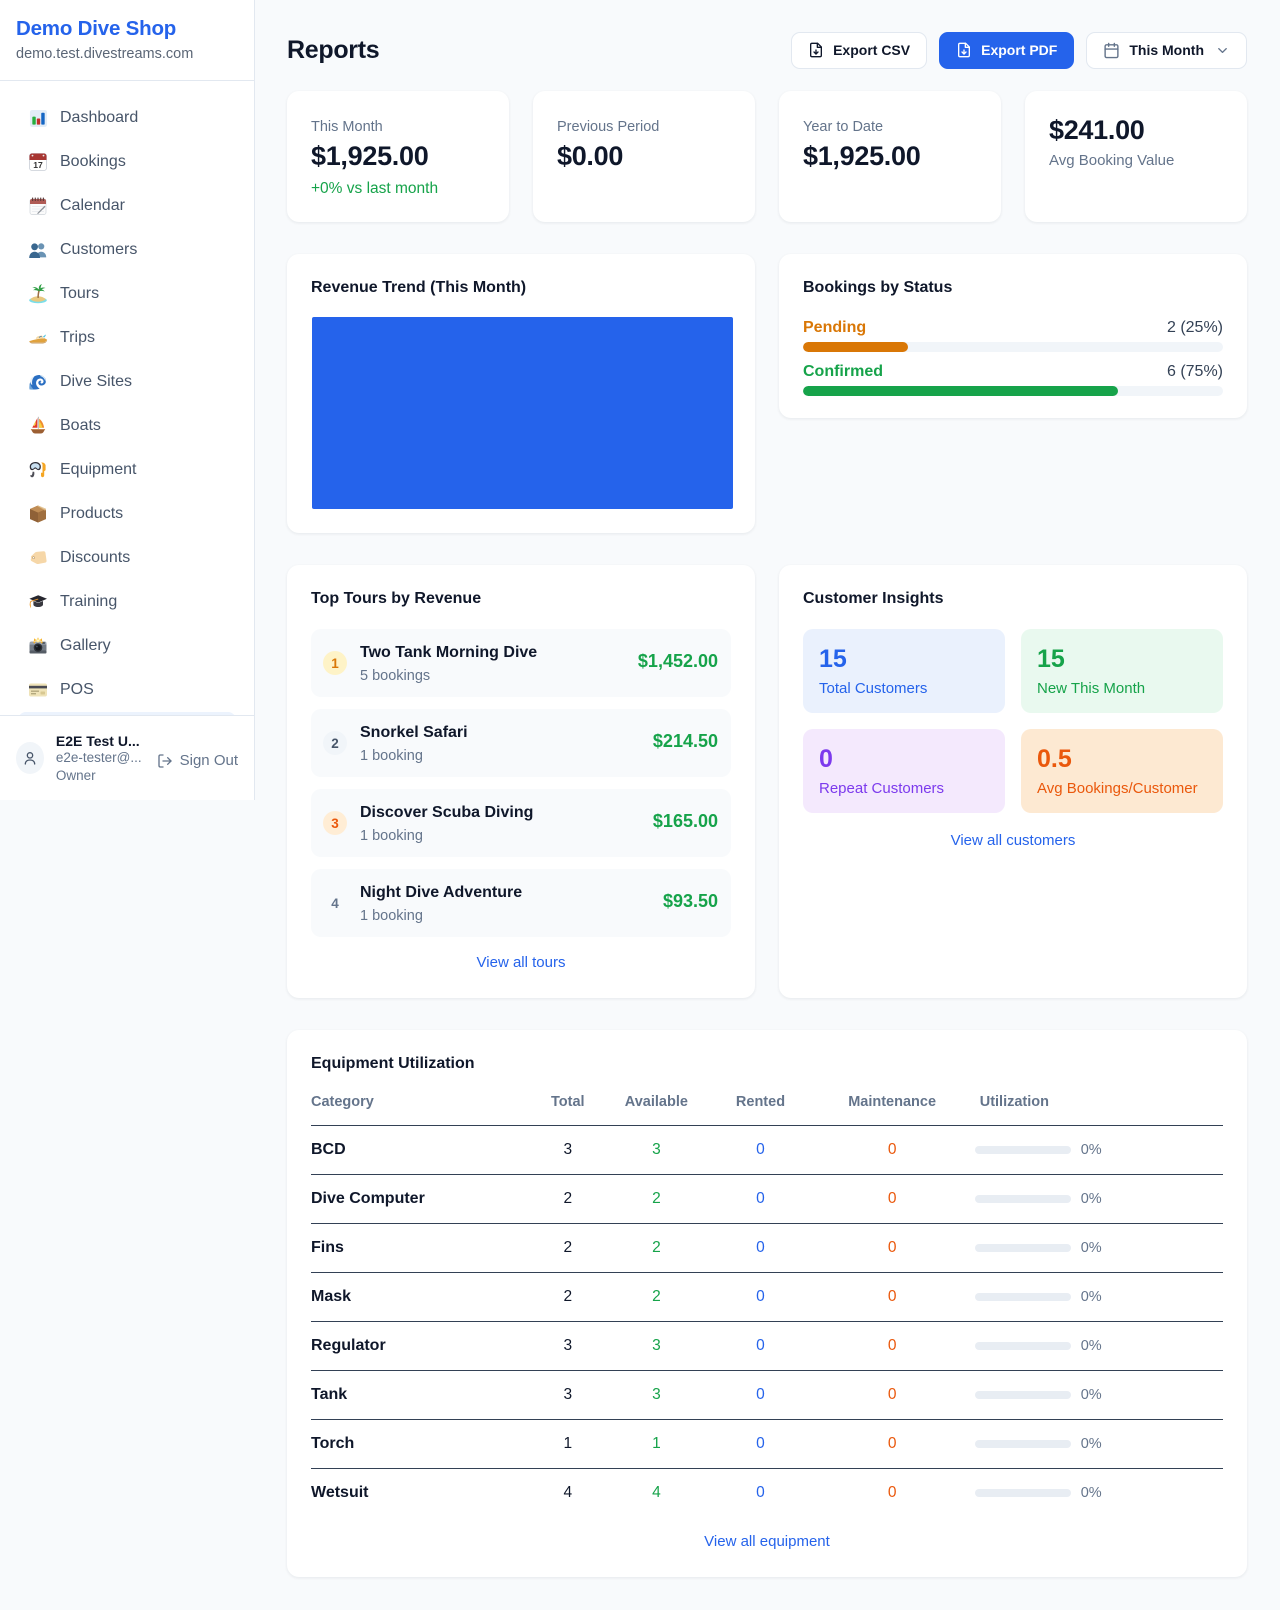 The image size is (1280, 1610). What do you see at coordinates (38, 165) in the screenshot?
I see `svg-text: 17` at bounding box center [38, 165].